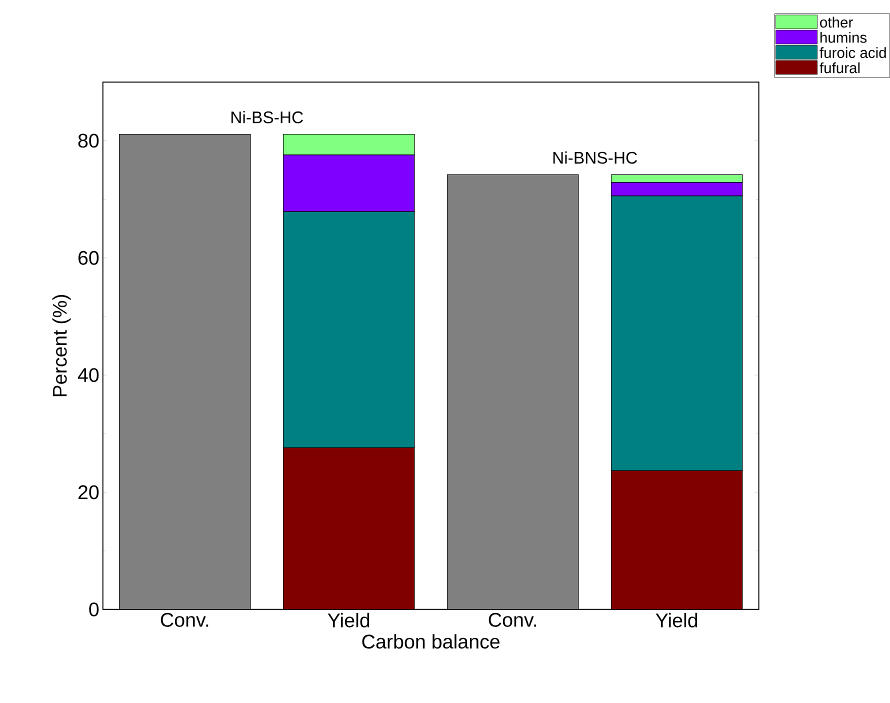  Describe the element at coordinates (88, 141) in the screenshot. I see `y-tick-label: 80` at that location.